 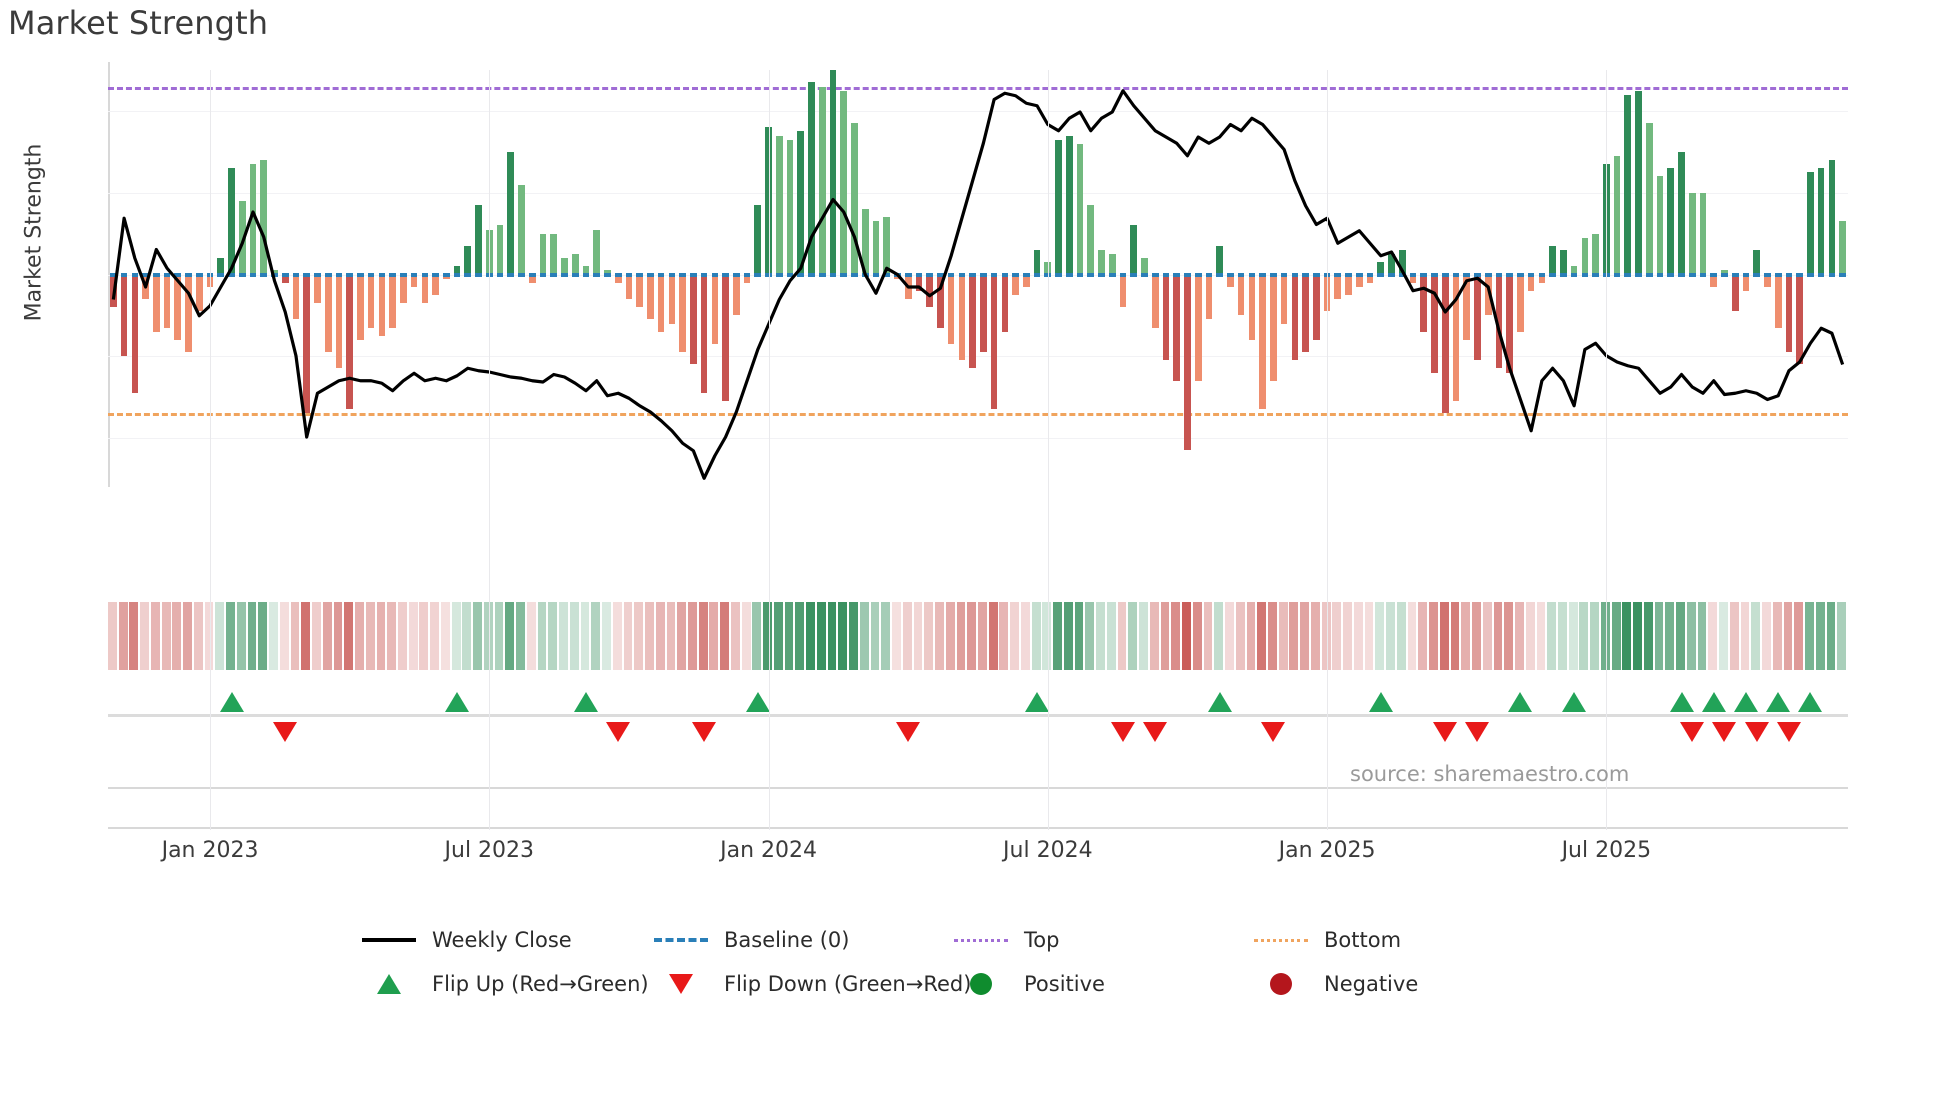 What do you see at coordinates (1326, 940) in the screenshot?
I see `legend-item: Bottom` at bounding box center [1326, 940].